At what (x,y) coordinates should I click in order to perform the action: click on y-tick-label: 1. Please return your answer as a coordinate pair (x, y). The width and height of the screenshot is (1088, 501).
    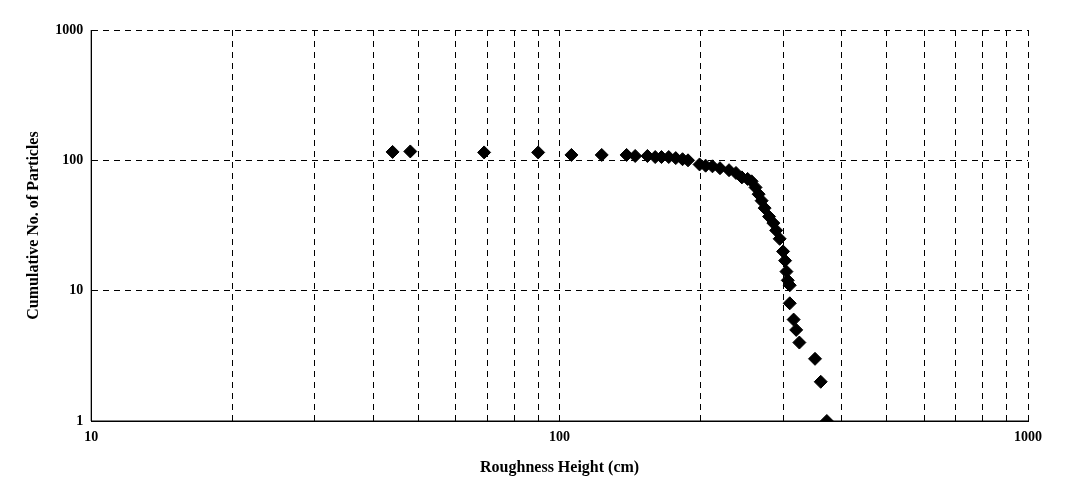
    Looking at the image, I should click on (80, 420).